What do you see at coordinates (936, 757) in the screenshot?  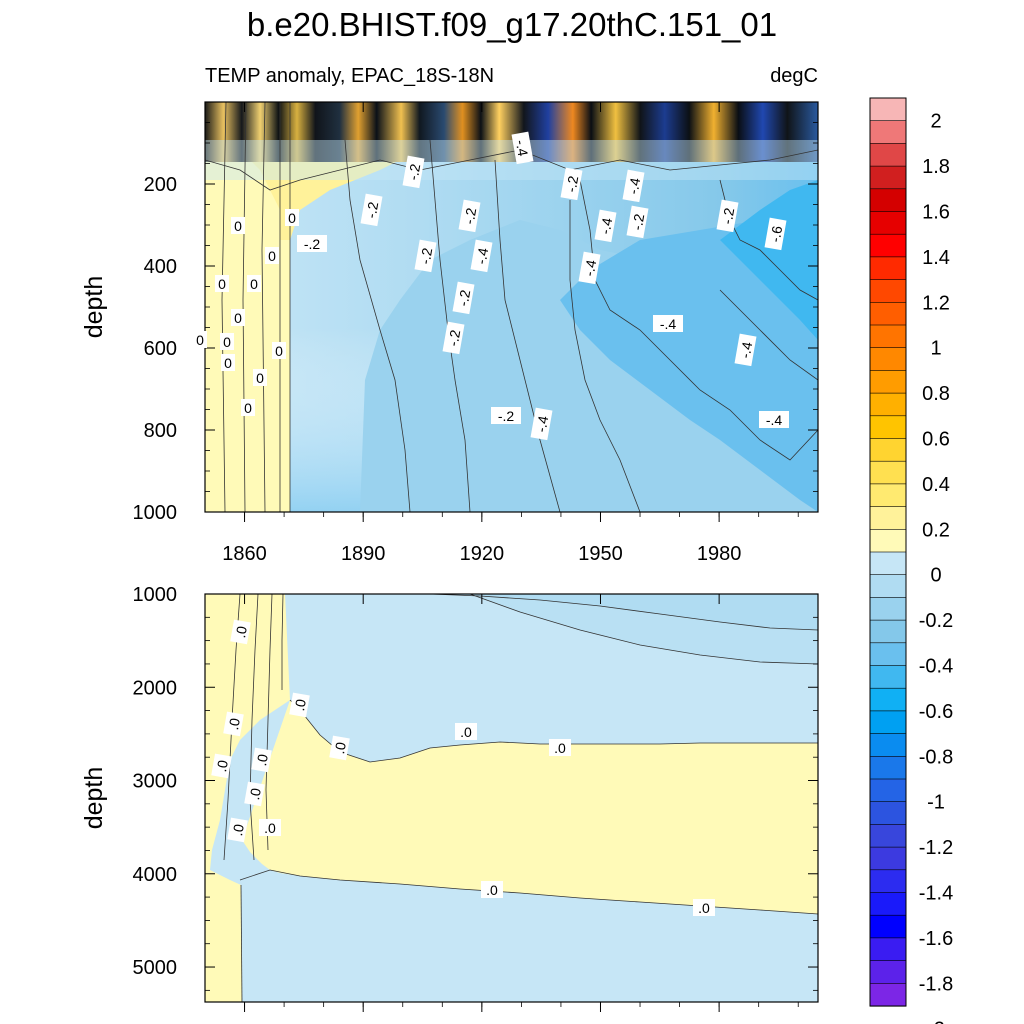 I see `colorbar-label: -0.8` at bounding box center [936, 757].